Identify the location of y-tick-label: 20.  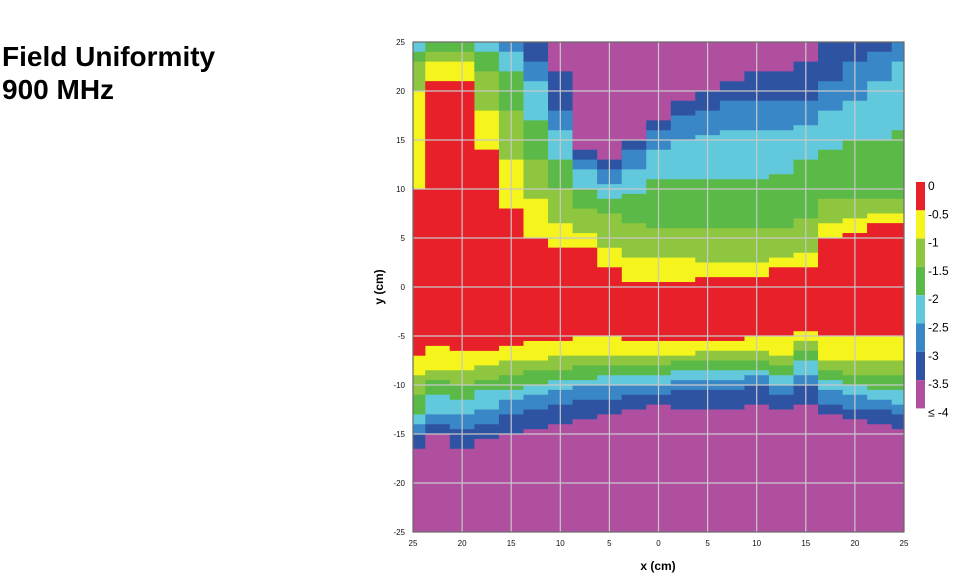
(400, 91).